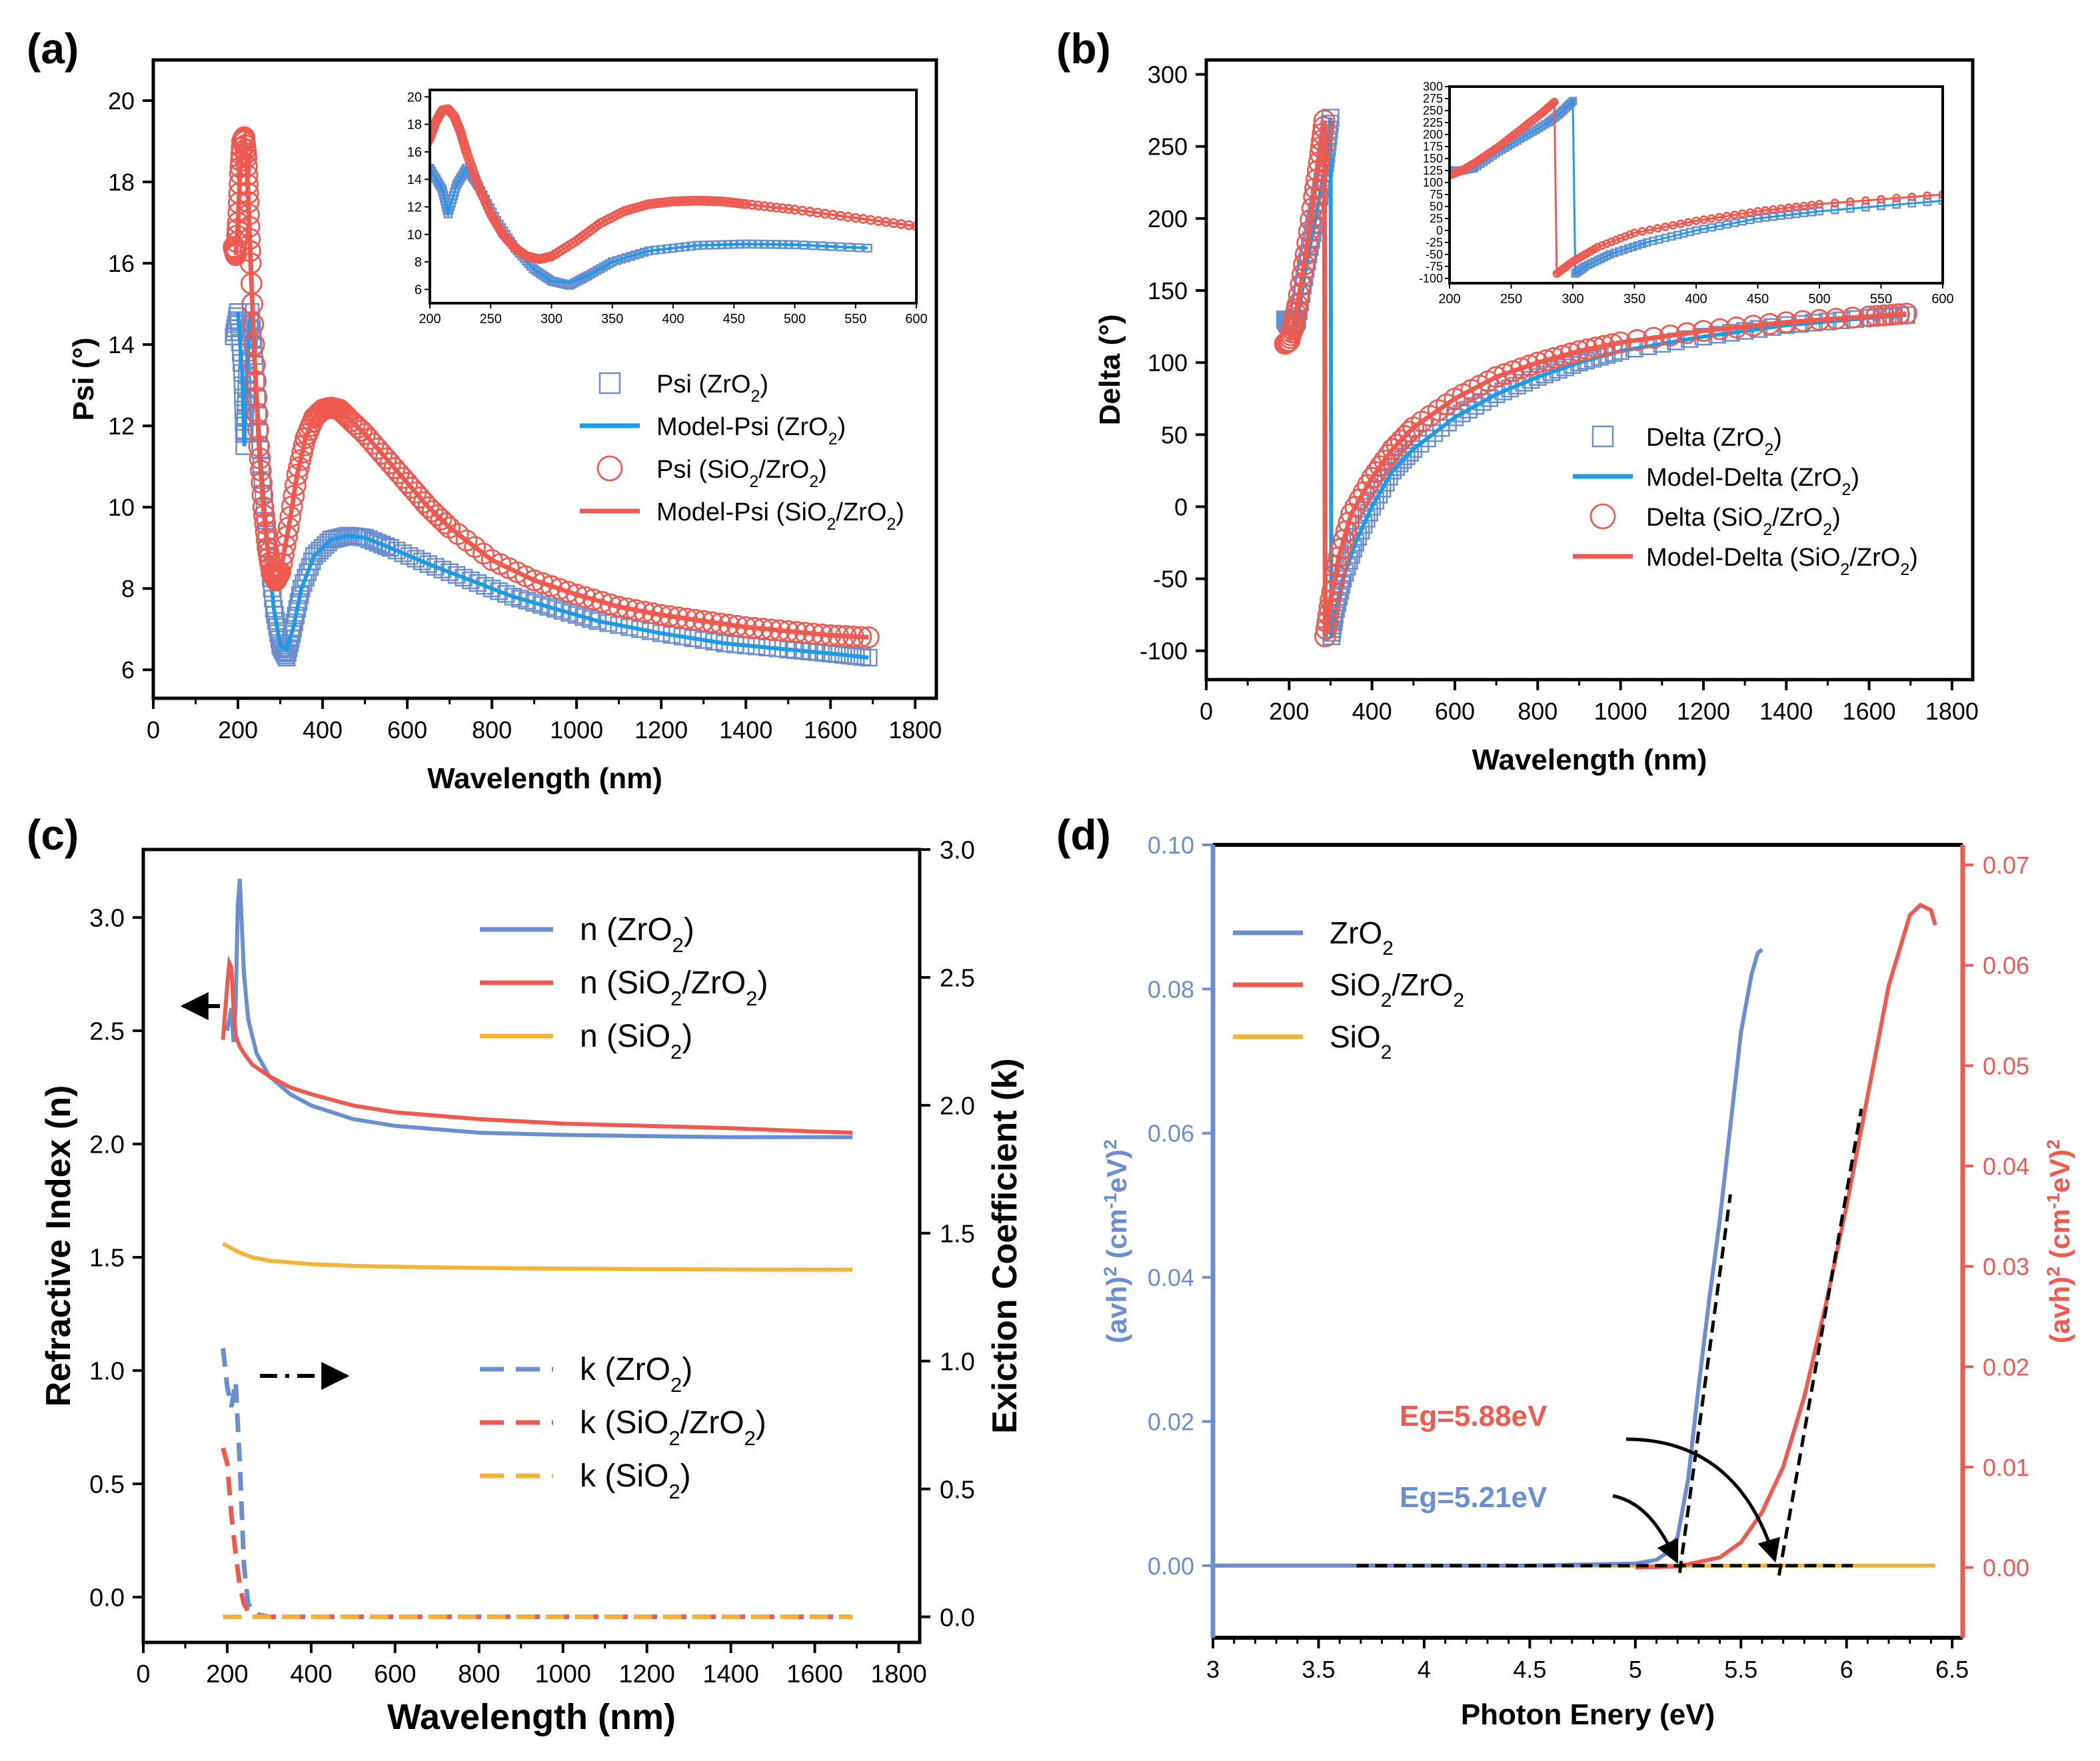 This screenshot has height=1761, width=2100. Describe the element at coordinates (1116, 1241) in the screenshot. I see `y-axis-title-left-d: (avh)2 (cm-1eV)2` at that location.